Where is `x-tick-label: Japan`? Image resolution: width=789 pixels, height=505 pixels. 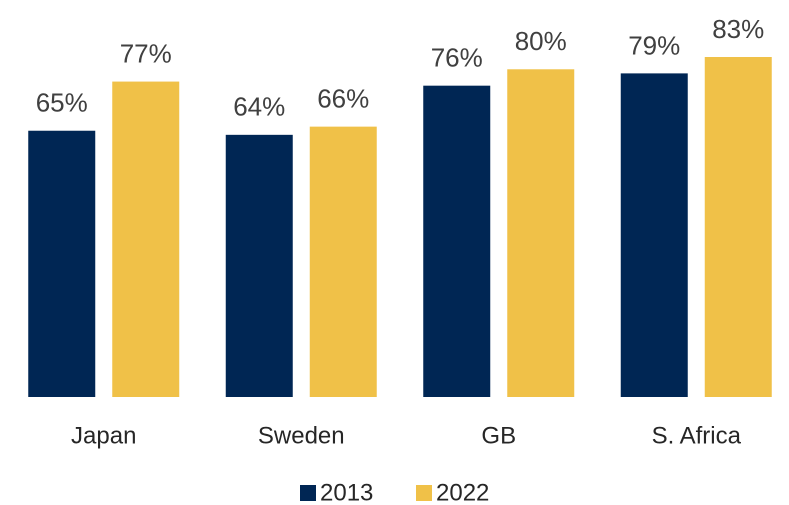
x-tick-label: Japan is located at coordinates (103, 435).